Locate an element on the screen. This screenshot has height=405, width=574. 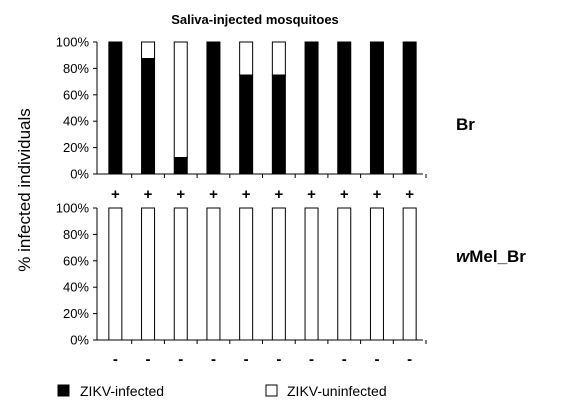
legend-label-uninfected: ZIKV-uninfected is located at coordinates (337, 391).